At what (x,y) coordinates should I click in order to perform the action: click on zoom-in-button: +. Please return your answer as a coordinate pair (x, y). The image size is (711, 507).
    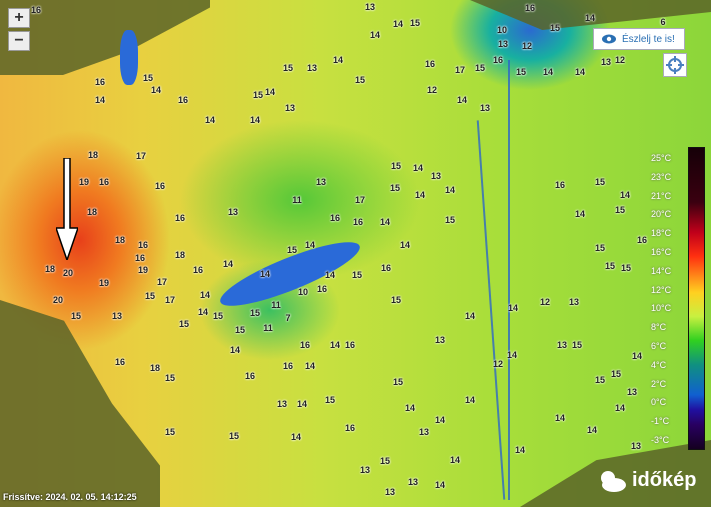
    Looking at the image, I should click on (19, 18).